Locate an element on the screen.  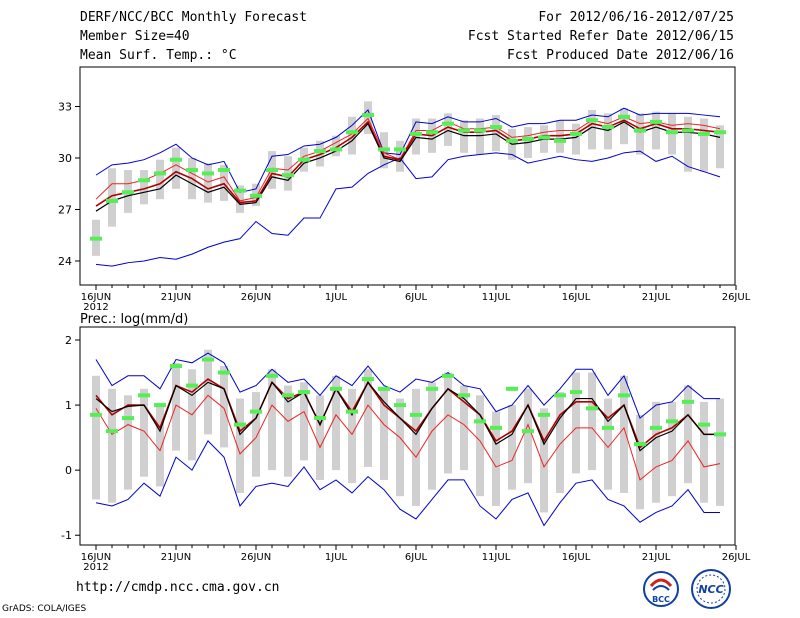
prec-y-tick-label: -1 is located at coordinates (66, 535).